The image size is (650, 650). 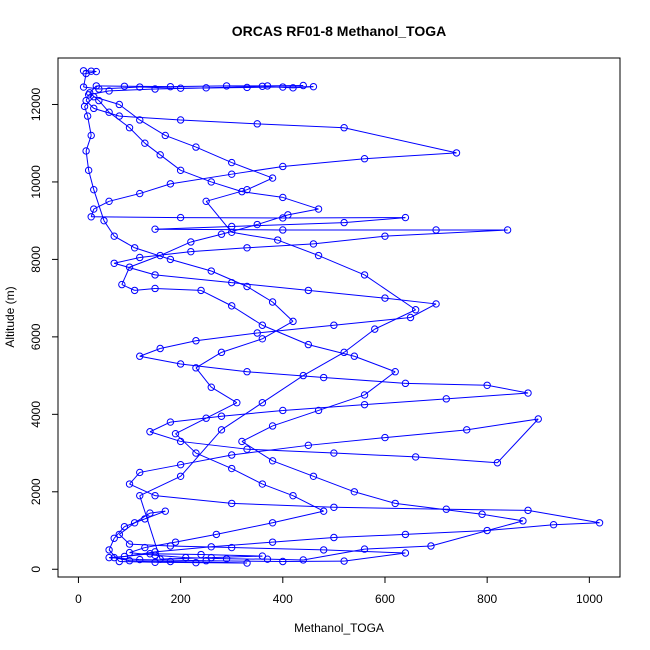 What do you see at coordinates (589, 599) in the screenshot?
I see `x-tick-label: 1000` at bounding box center [589, 599].